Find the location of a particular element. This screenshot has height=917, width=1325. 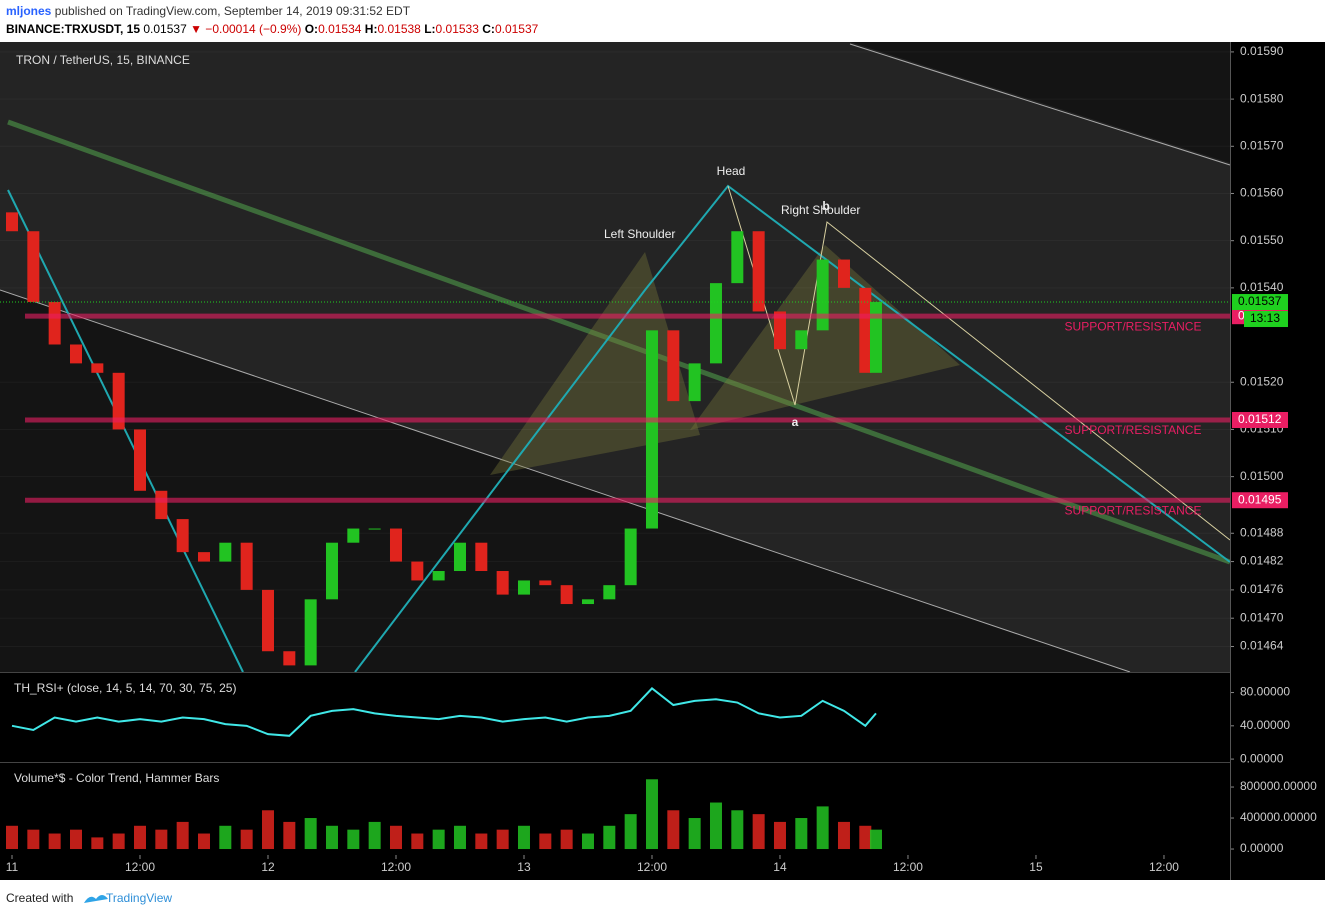

y-tick-label: 0.01482 is located at coordinates (1262, 561).